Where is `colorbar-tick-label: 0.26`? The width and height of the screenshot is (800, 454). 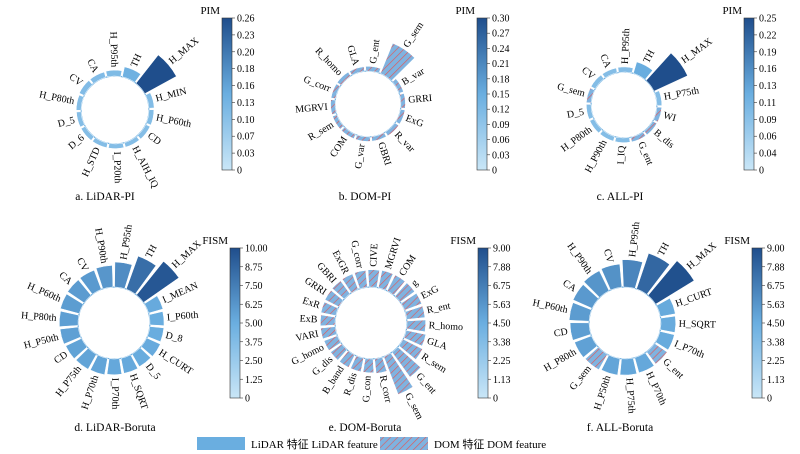 colorbar-tick-label: 0.26 is located at coordinates (246, 19).